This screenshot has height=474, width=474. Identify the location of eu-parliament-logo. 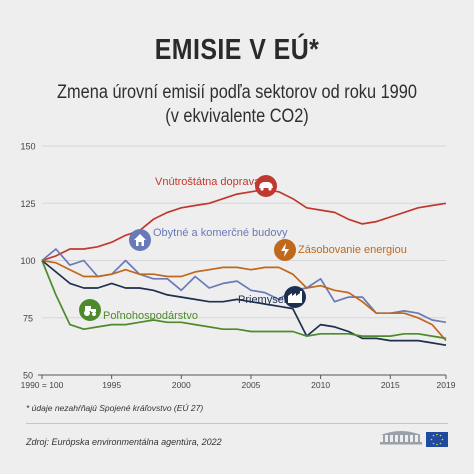
(414, 439).